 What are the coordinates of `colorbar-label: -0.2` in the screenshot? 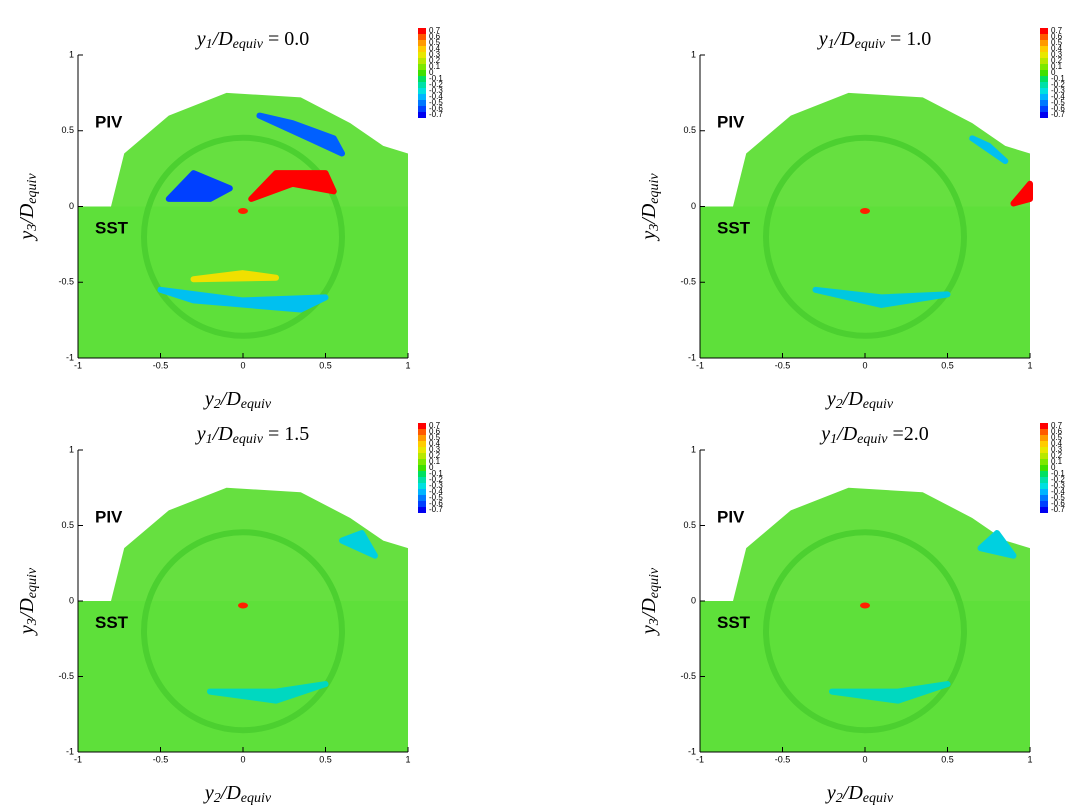 It's located at (436, 479).